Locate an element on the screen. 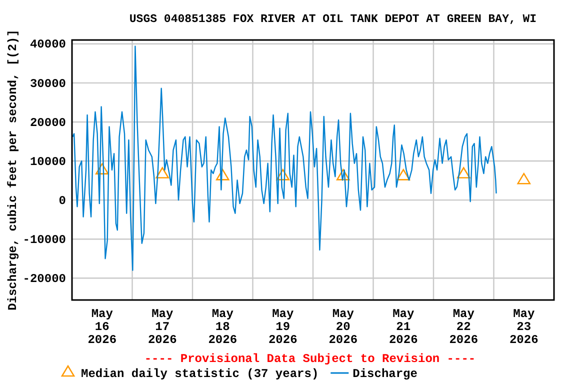  x-tick-label: May 22 2026 is located at coordinates (463, 327).